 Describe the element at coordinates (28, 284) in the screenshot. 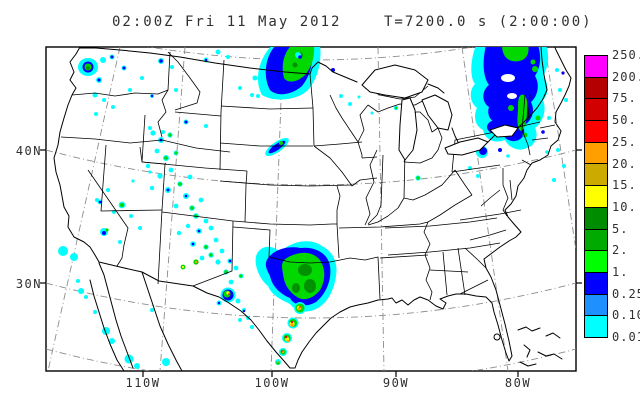

I see `lat-label-30n: 30N` at that location.